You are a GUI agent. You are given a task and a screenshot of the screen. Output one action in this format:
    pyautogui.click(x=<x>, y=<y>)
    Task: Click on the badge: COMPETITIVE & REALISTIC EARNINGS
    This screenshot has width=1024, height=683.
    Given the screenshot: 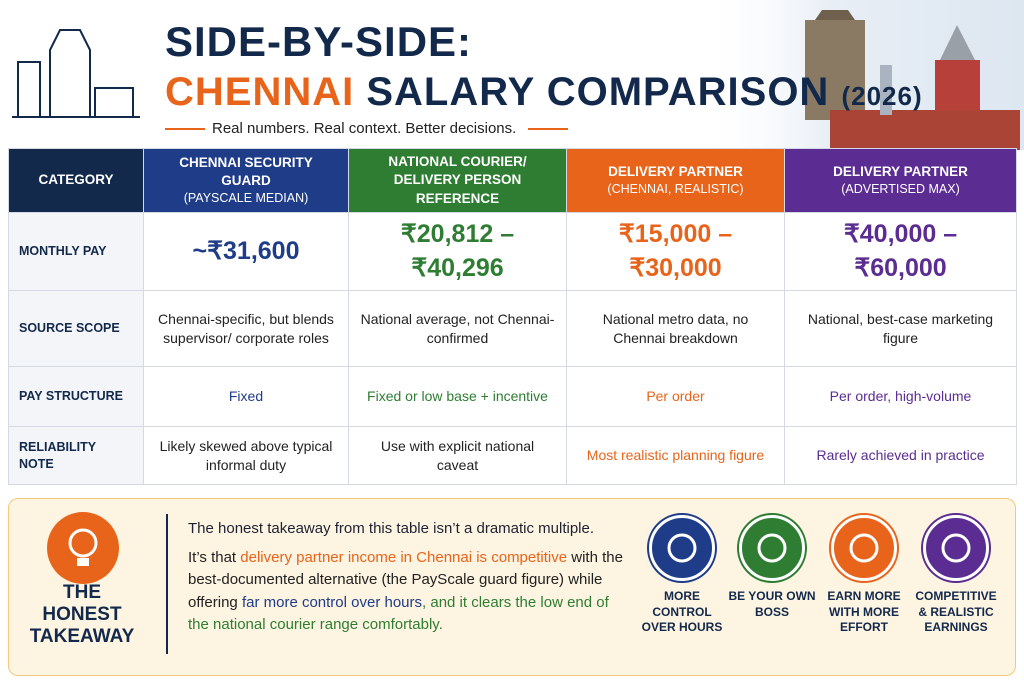 What is the action you would take?
    pyautogui.click(x=956, y=575)
    